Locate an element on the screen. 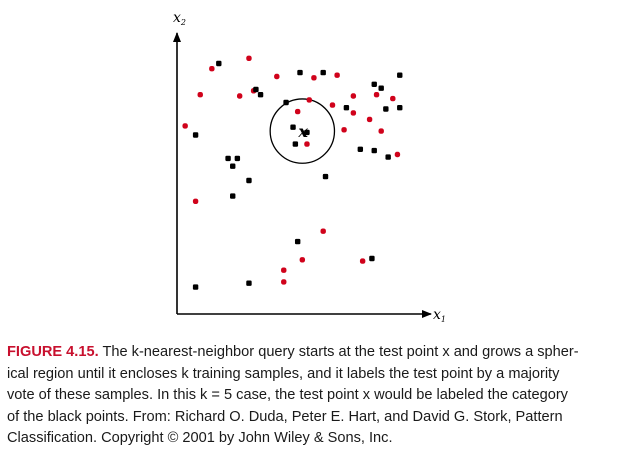  y-axis-label: x2 is located at coordinates (179, 18).